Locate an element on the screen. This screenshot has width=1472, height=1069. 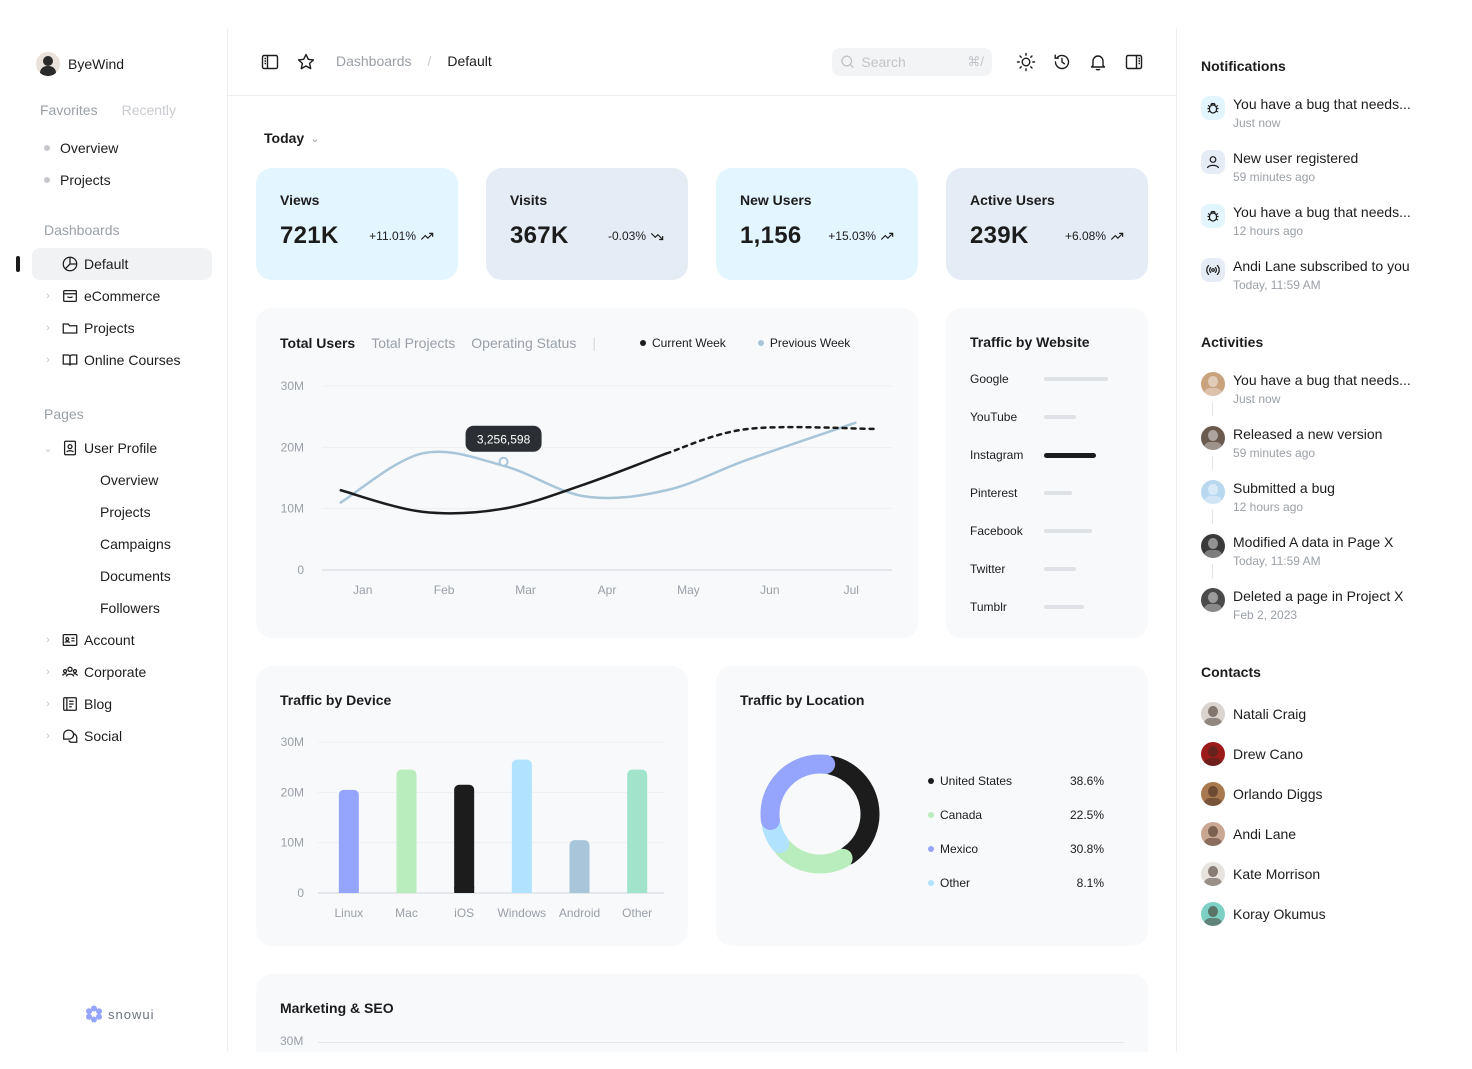
contact-item: Drew Cano is located at coordinates (1252, 754).